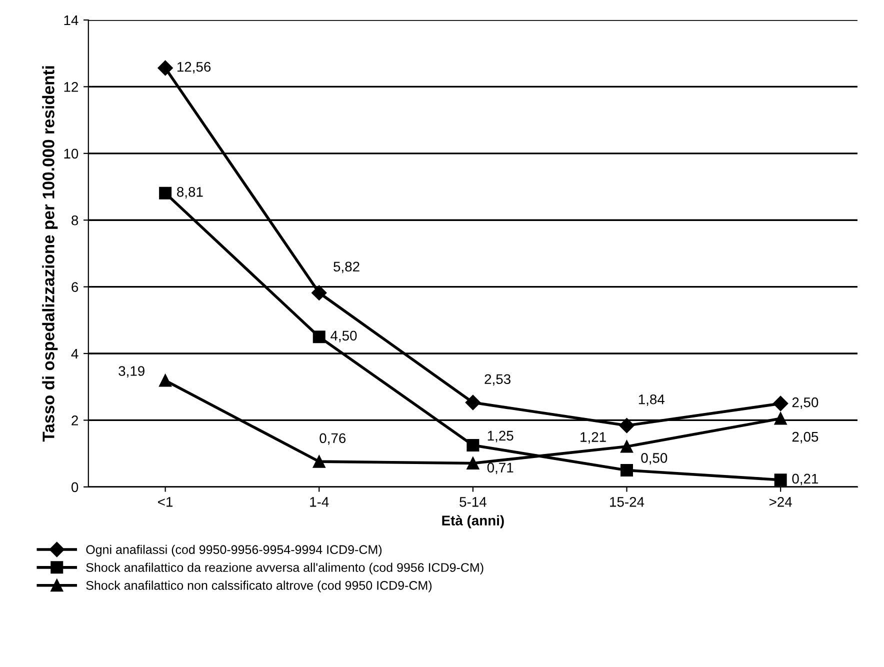 This screenshot has width=884, height=667. I want to click on data-label: 0,50, so click(654, 458).